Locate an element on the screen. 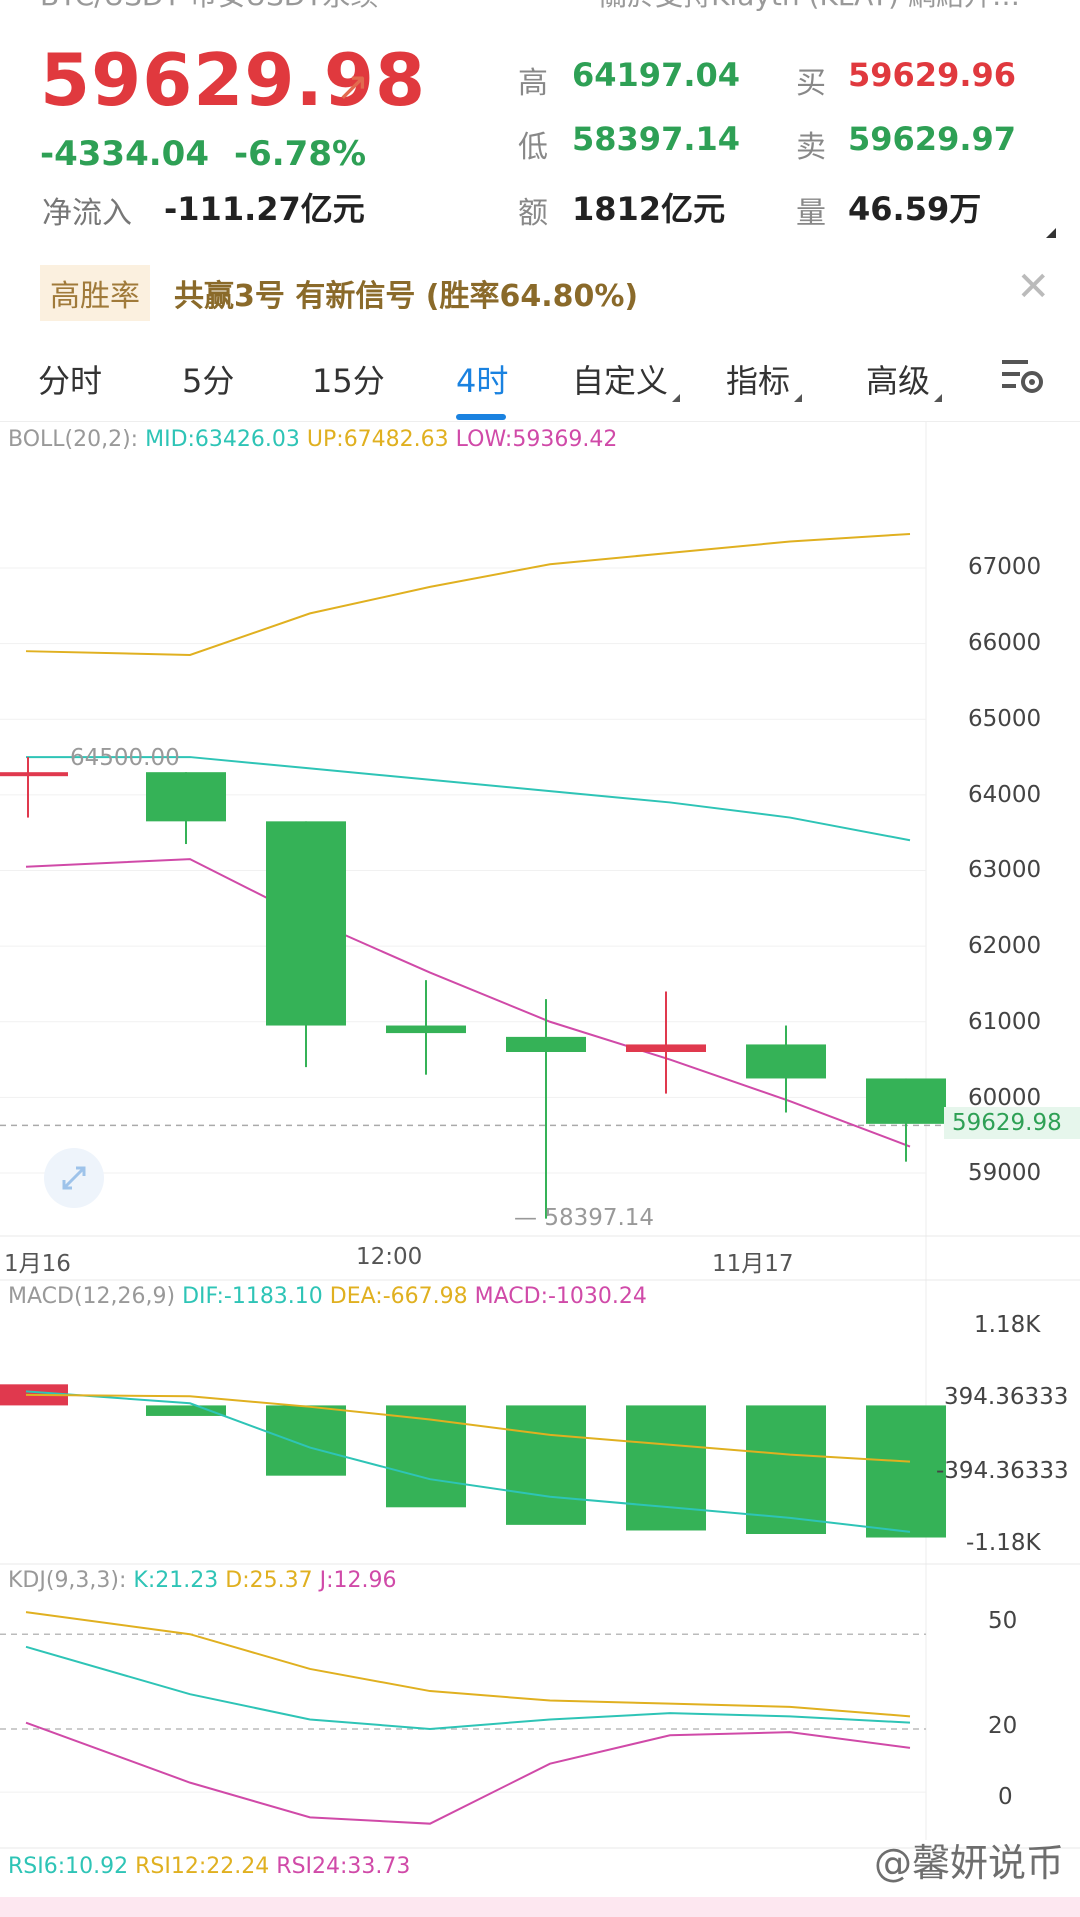 This screenshot has height=1917, width=1080. boll-mid-value: MID:63426.03 is located at coordinates (222, 439).